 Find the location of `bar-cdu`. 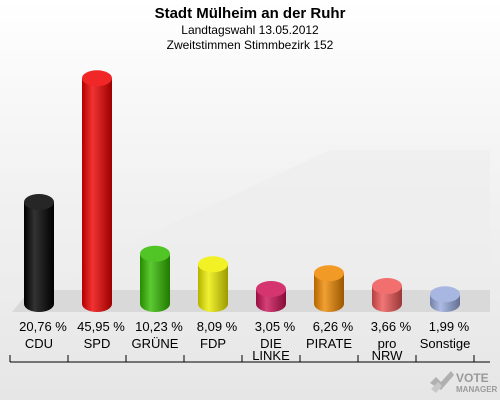

bar-cdu is located at coordinates (39, 253).